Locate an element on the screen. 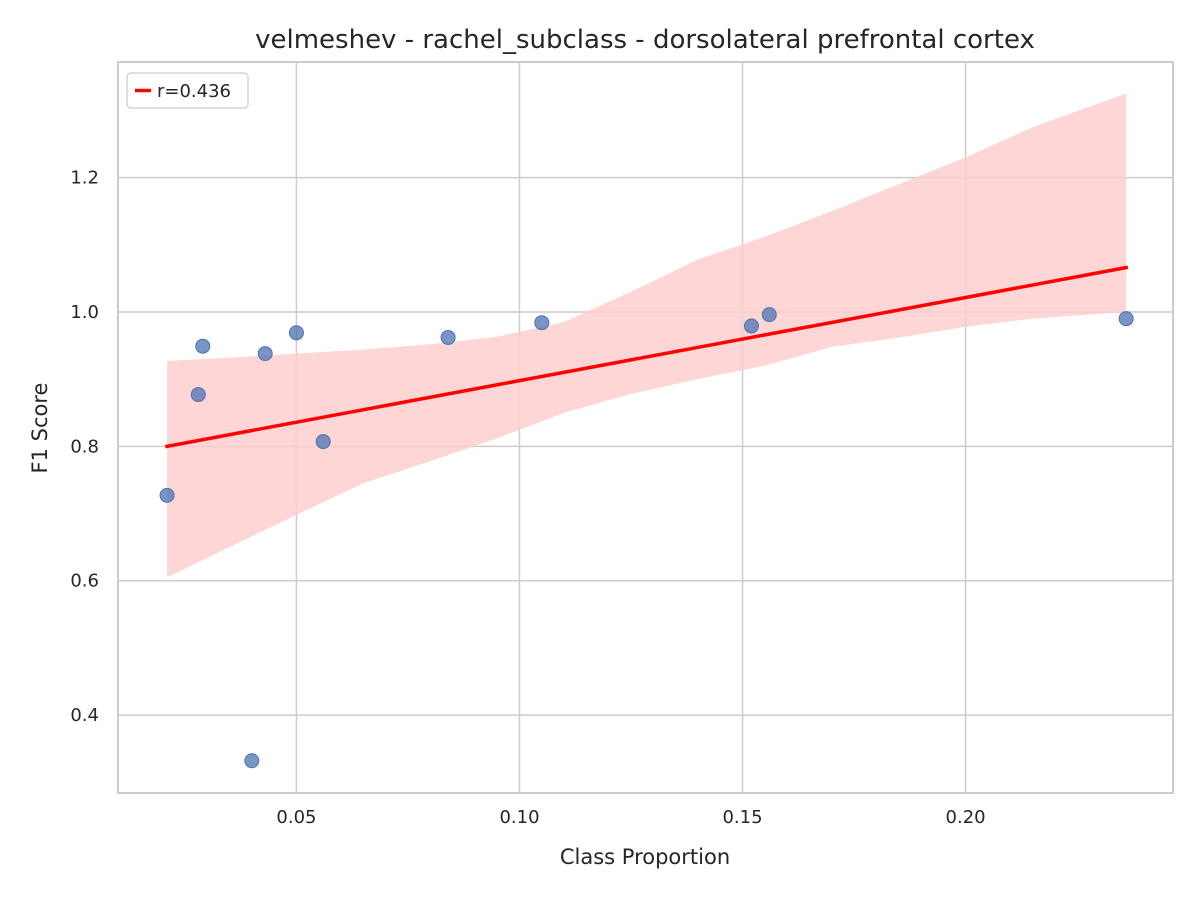 The image size is (1200, 900). x-tick-labels: 0.05 0.10 0.15 0.20 is located at coordinates (630, 817).